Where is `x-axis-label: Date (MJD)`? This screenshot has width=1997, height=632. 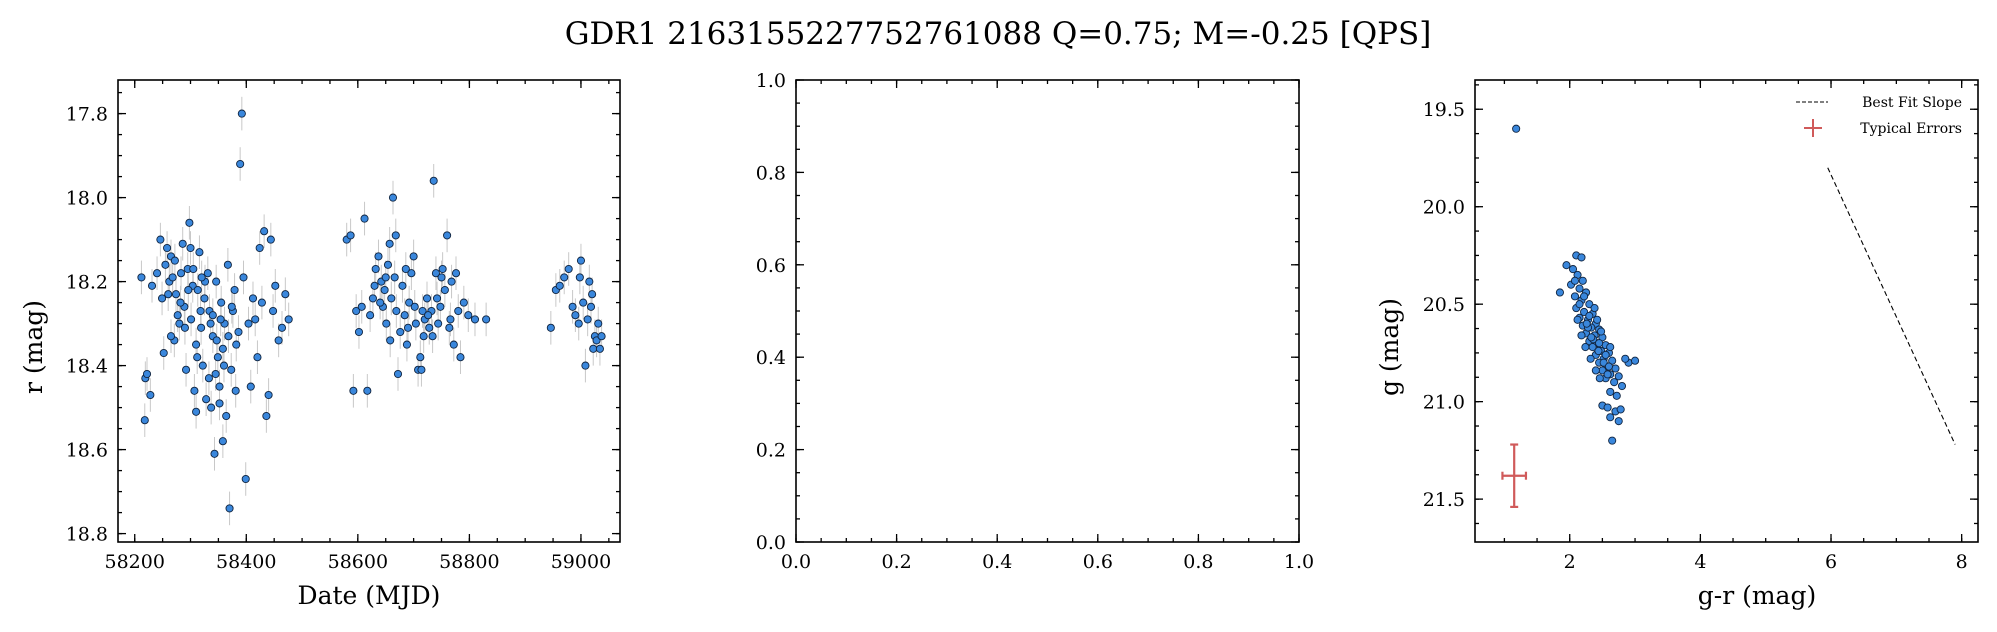
x-axis-label: Date (MJD) is located at coordinates (369, 595).